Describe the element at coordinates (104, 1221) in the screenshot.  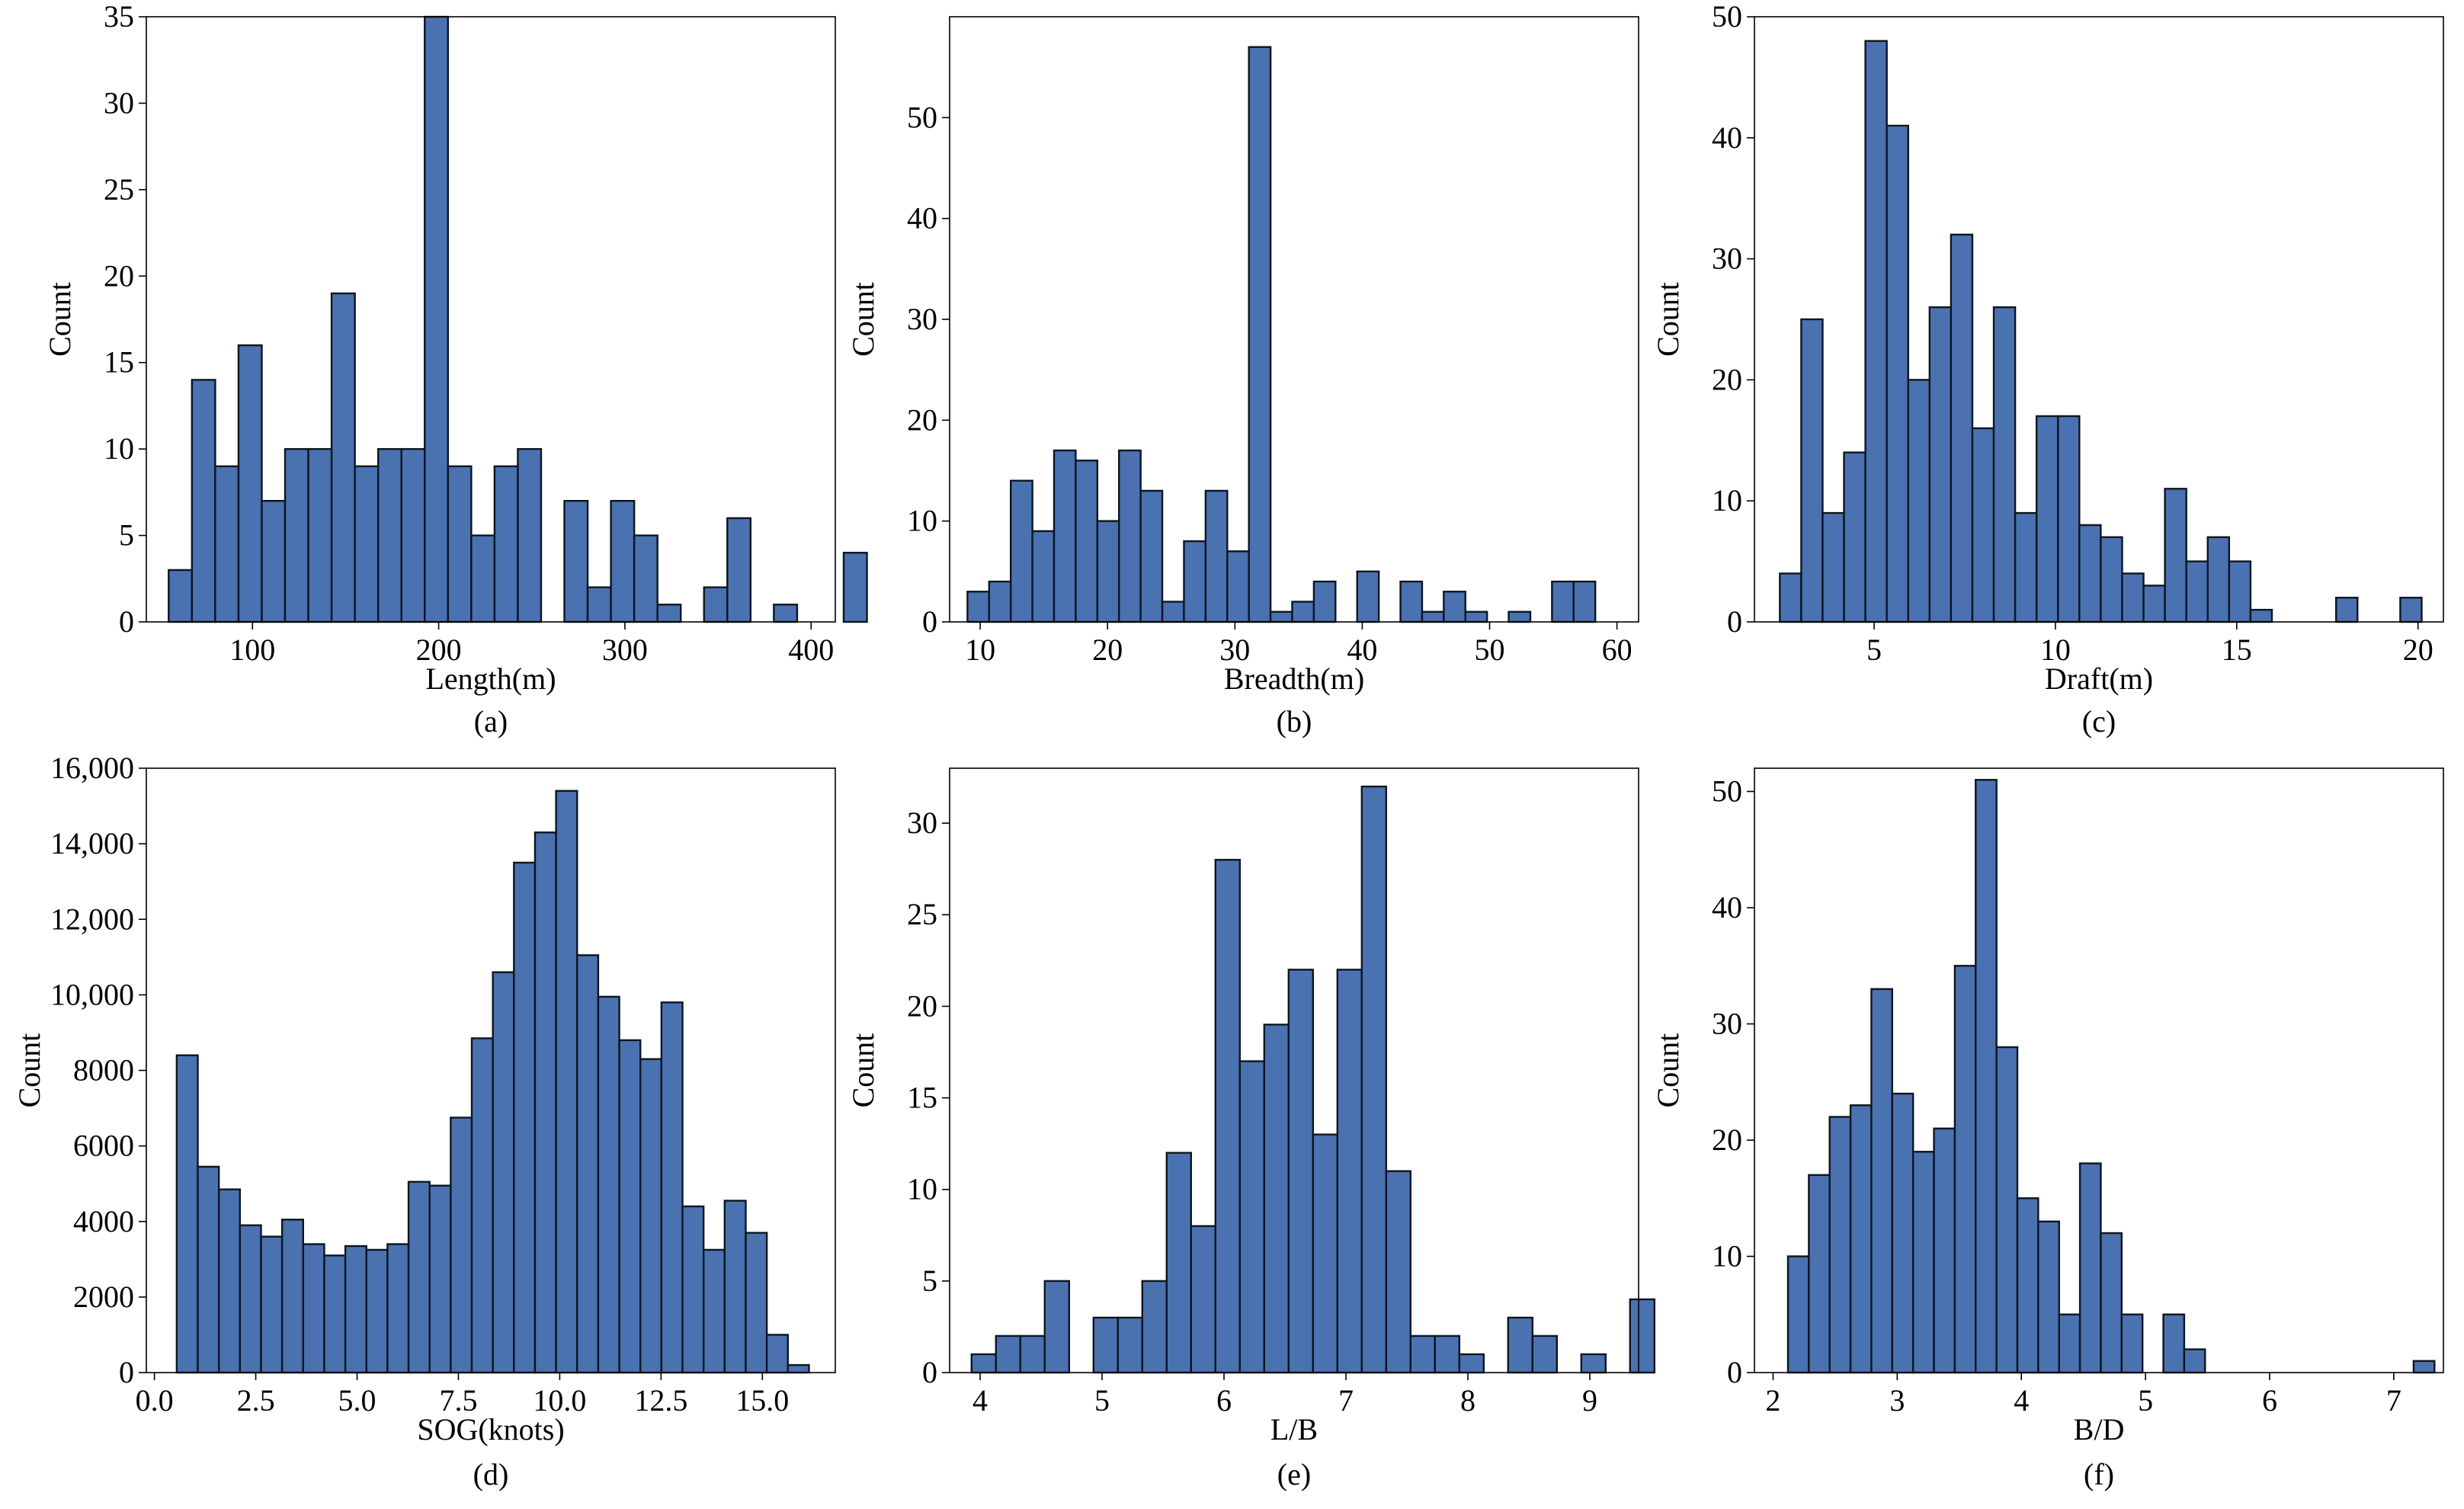
I see `y-tick-label: 4000` at that location.